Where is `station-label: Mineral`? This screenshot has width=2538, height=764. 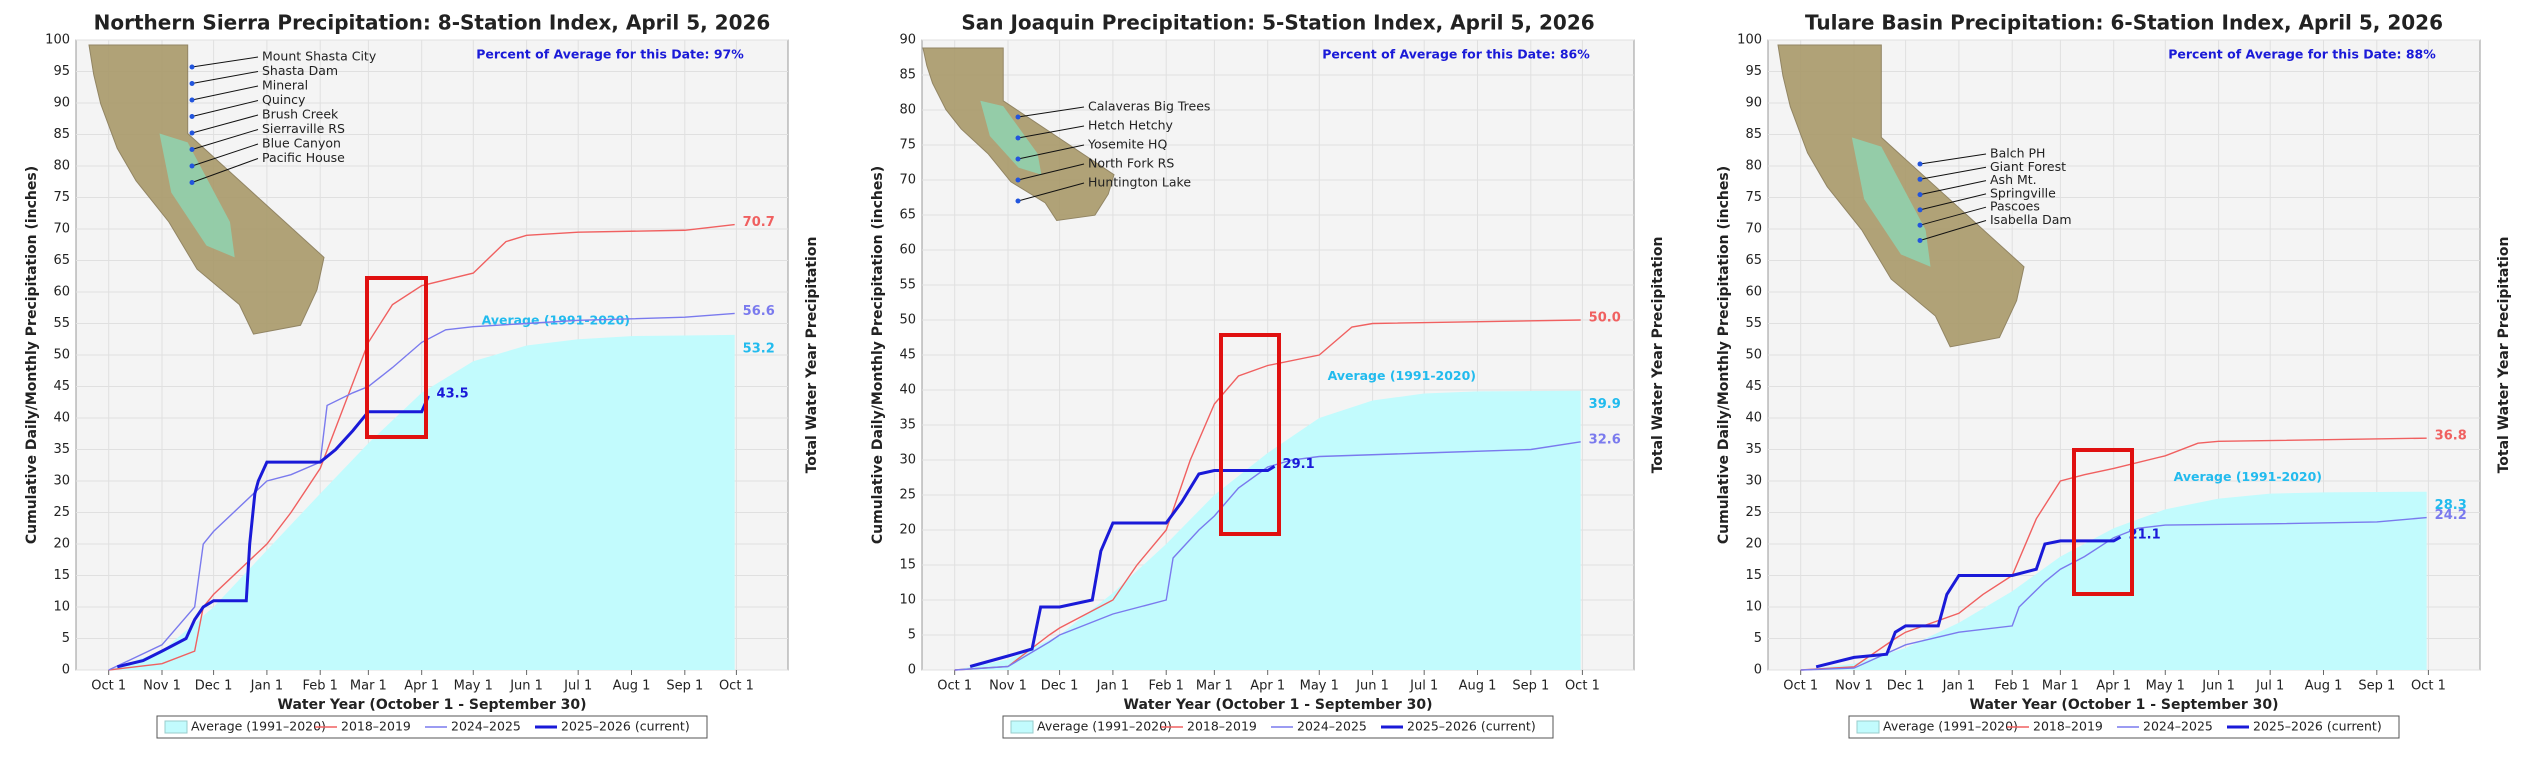 station-label: Mineral is located at coordinates (285, 85).